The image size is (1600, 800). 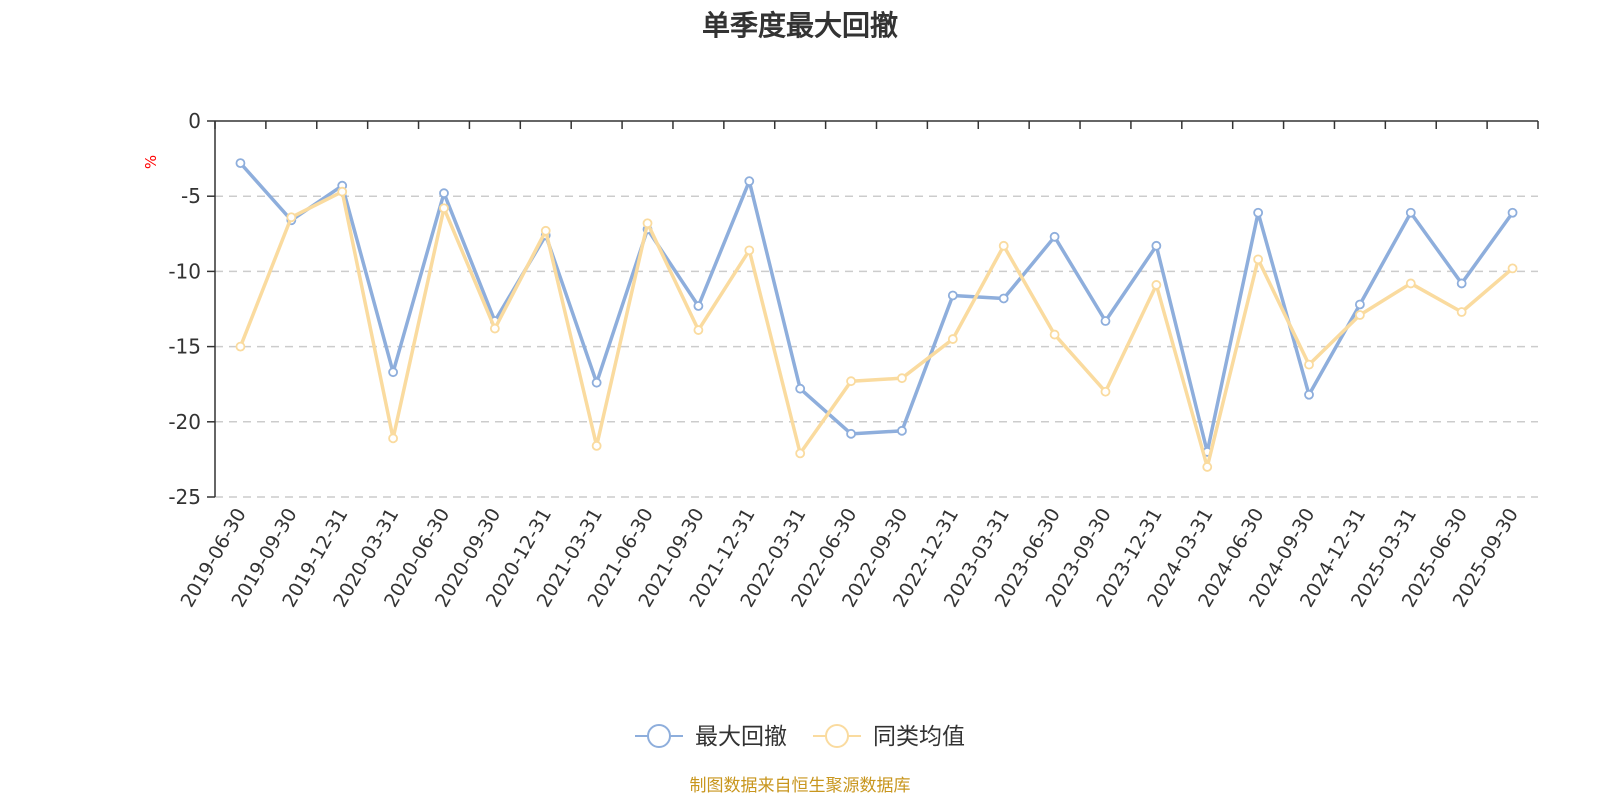 I want to click on y-tick-label: -20, so click(x=184, y=422).